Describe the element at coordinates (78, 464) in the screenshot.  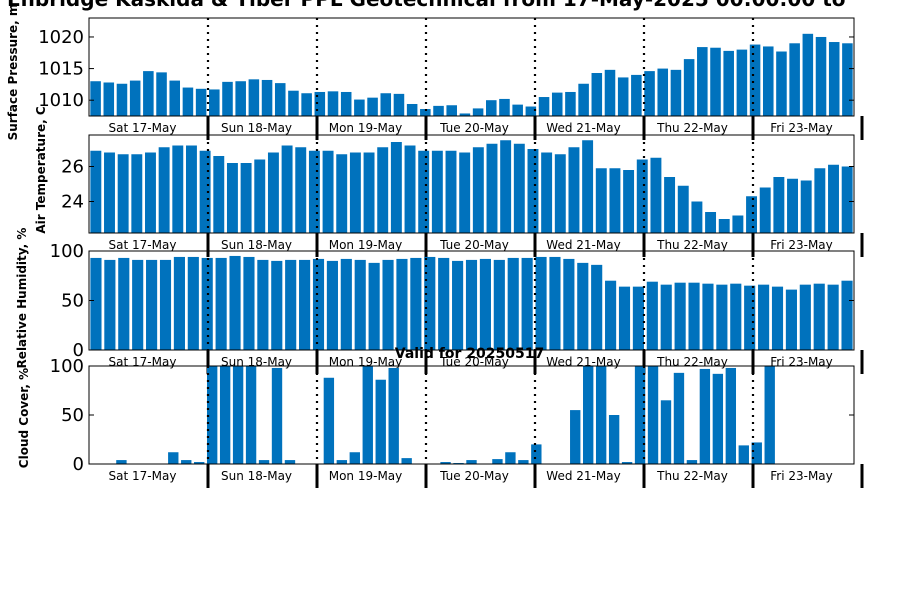
I see `y-tick-label: 0` at that location.